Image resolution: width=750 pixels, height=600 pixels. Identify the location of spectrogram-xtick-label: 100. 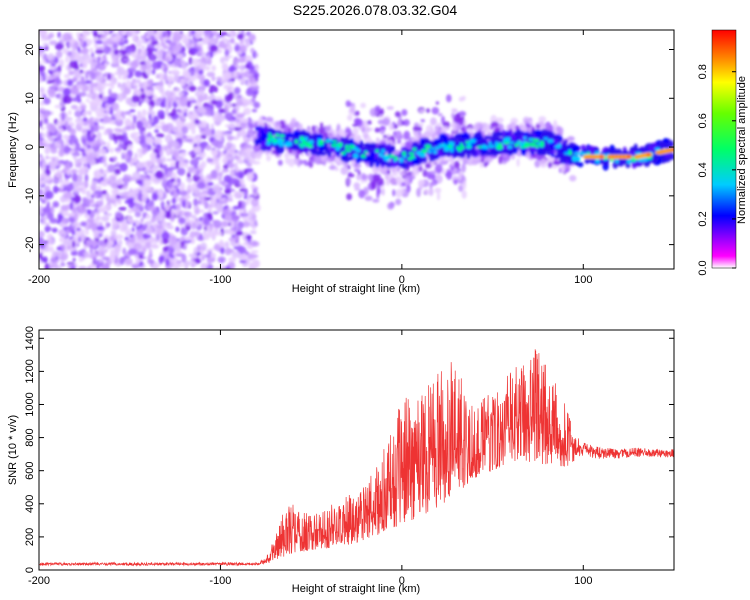
(583, 280).